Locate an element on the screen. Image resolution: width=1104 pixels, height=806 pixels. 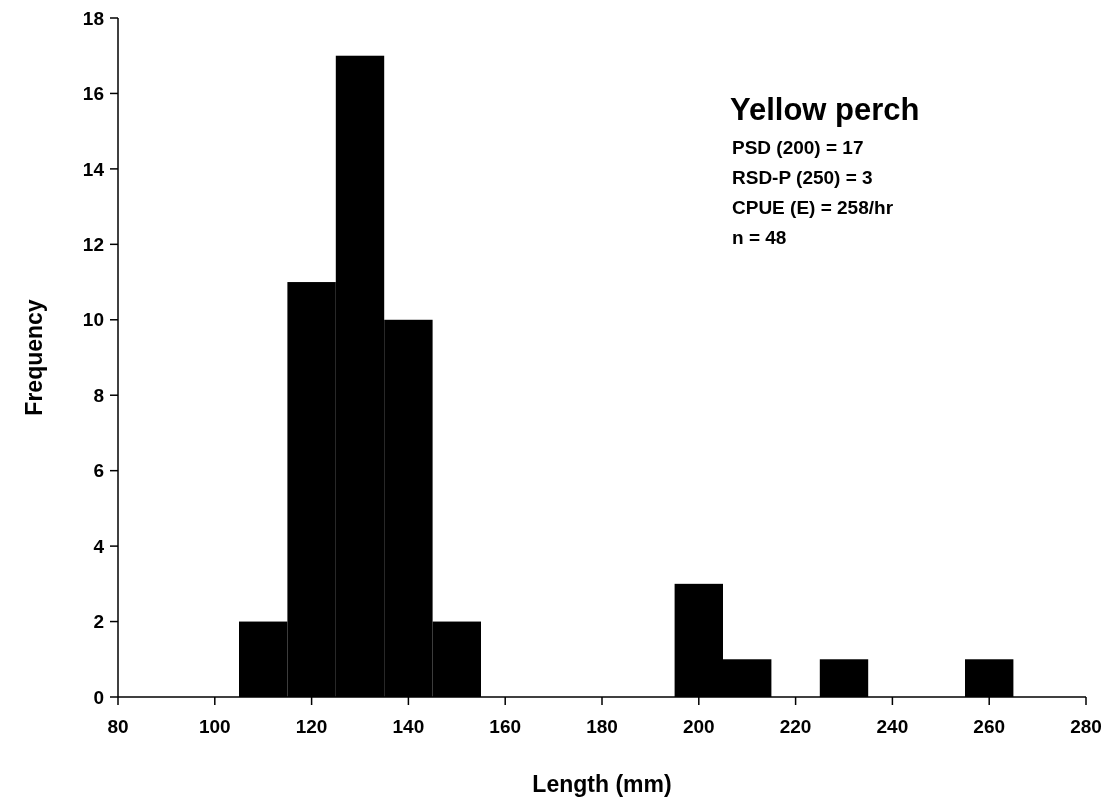
x-axis-title: Length (mm) is located at coordinates (602, 784).